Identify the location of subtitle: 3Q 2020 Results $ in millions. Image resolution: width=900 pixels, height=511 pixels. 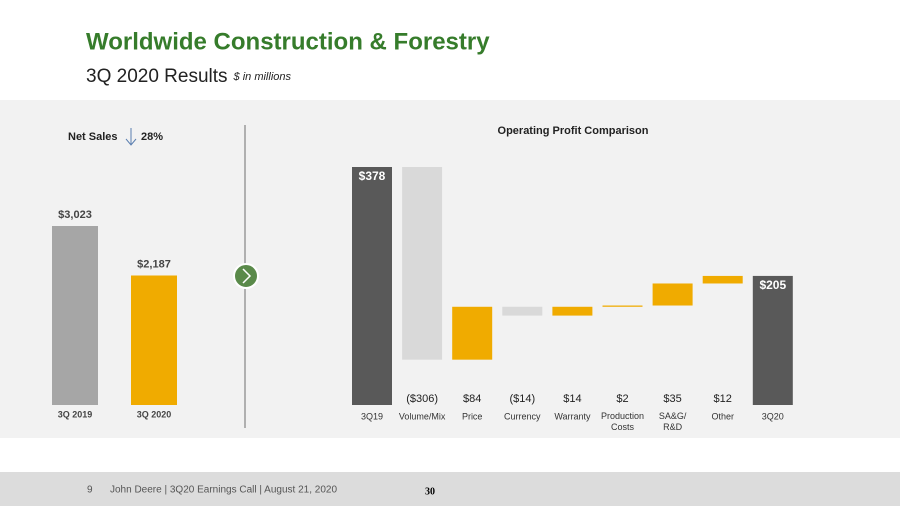
(188, 76).